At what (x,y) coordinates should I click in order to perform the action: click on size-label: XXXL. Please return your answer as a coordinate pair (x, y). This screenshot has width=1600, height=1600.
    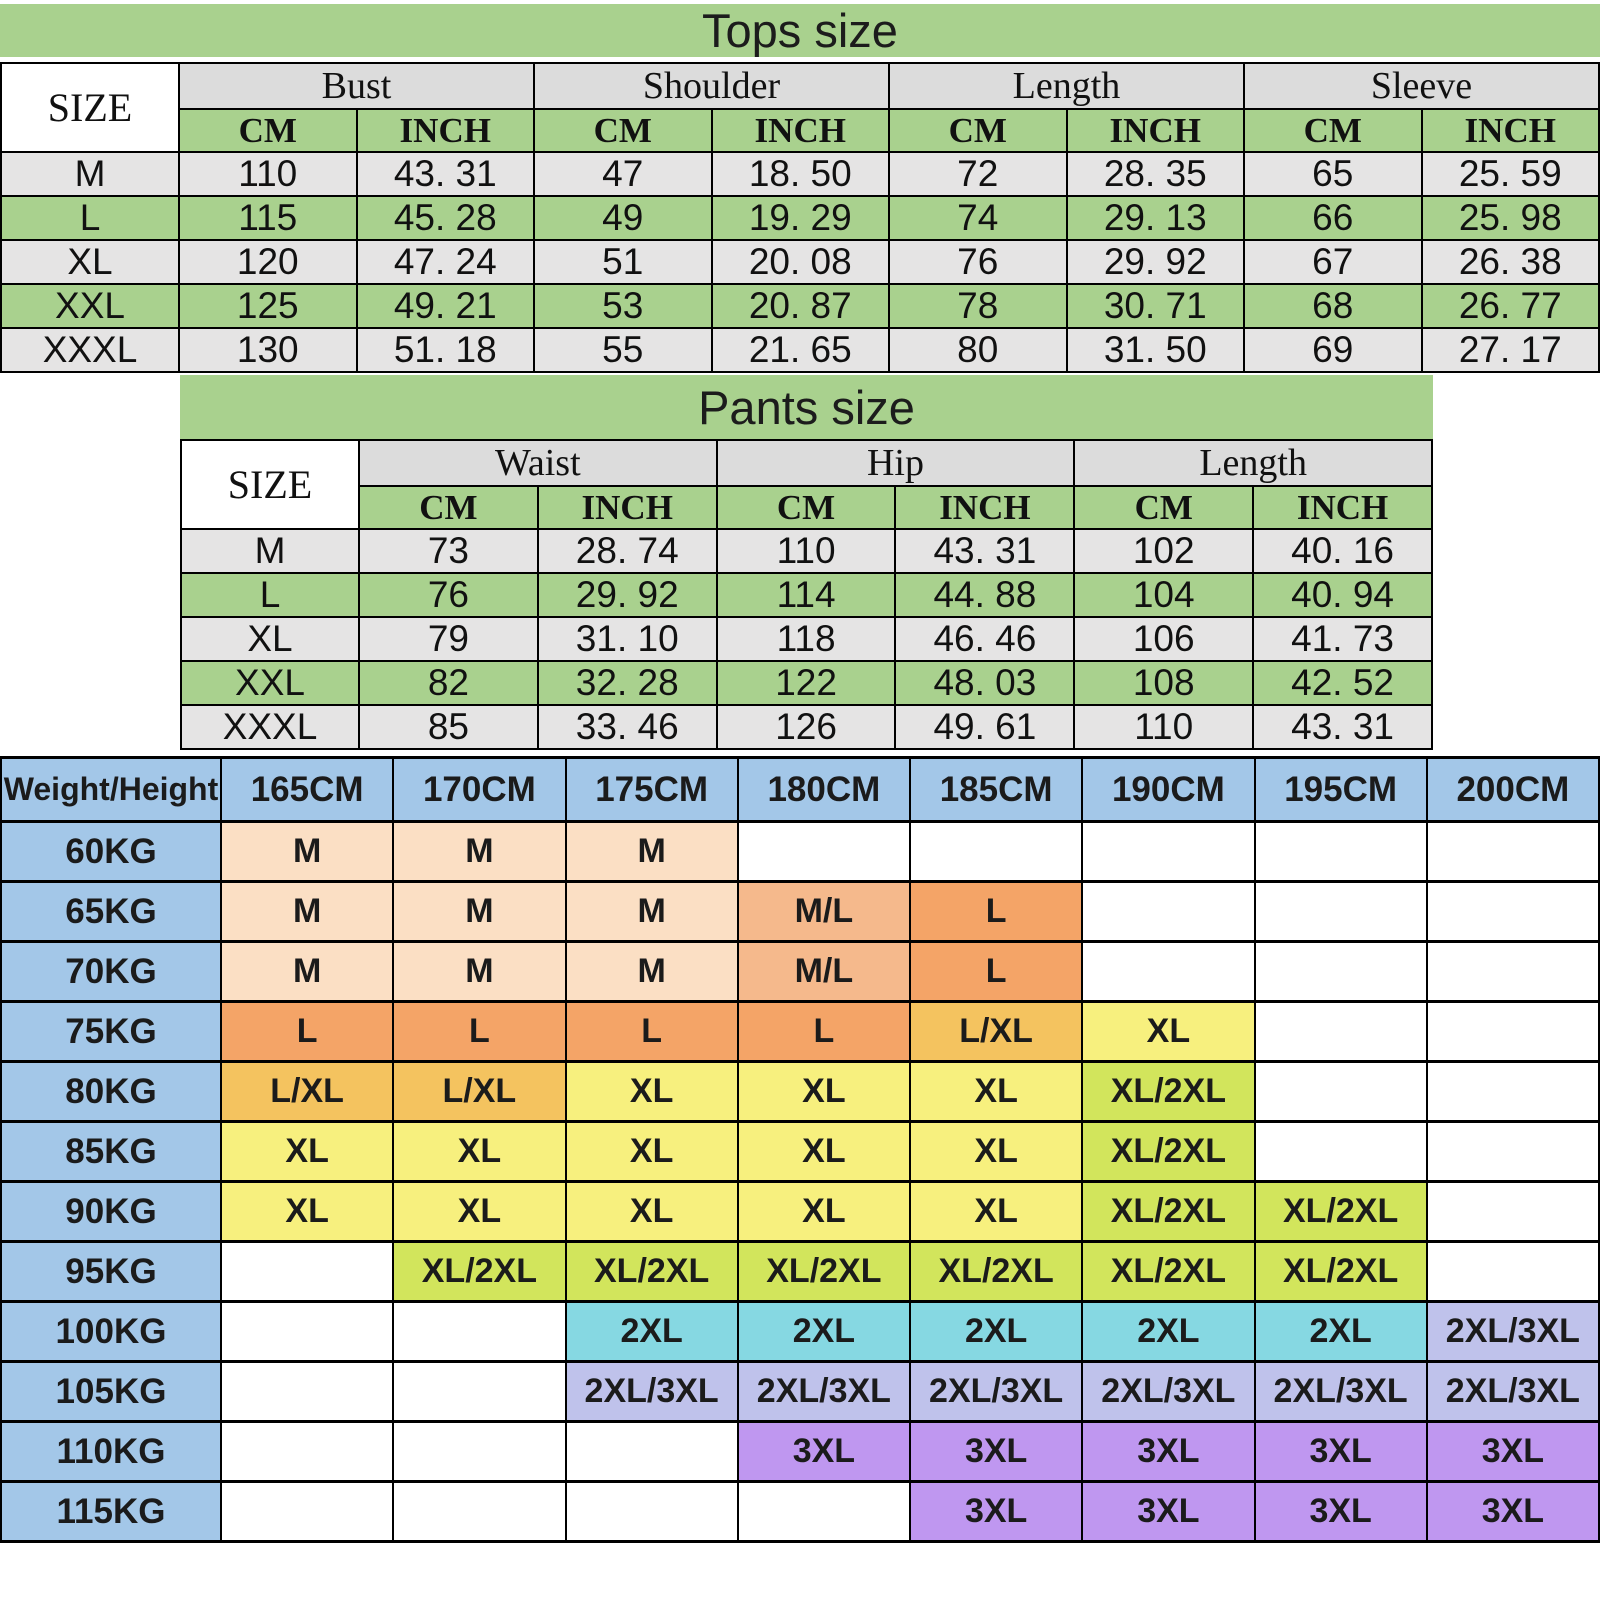
    Looking at the image, I should click on (270, 727).